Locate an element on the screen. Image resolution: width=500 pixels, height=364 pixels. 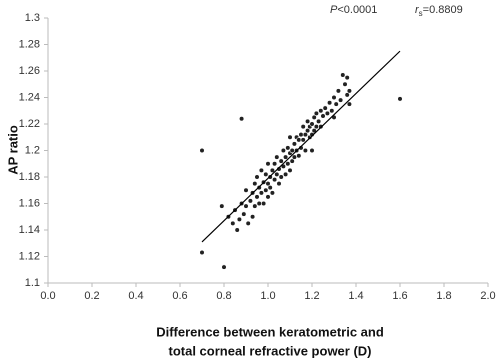
p-symbol: P is located at coordinates (334, 10).